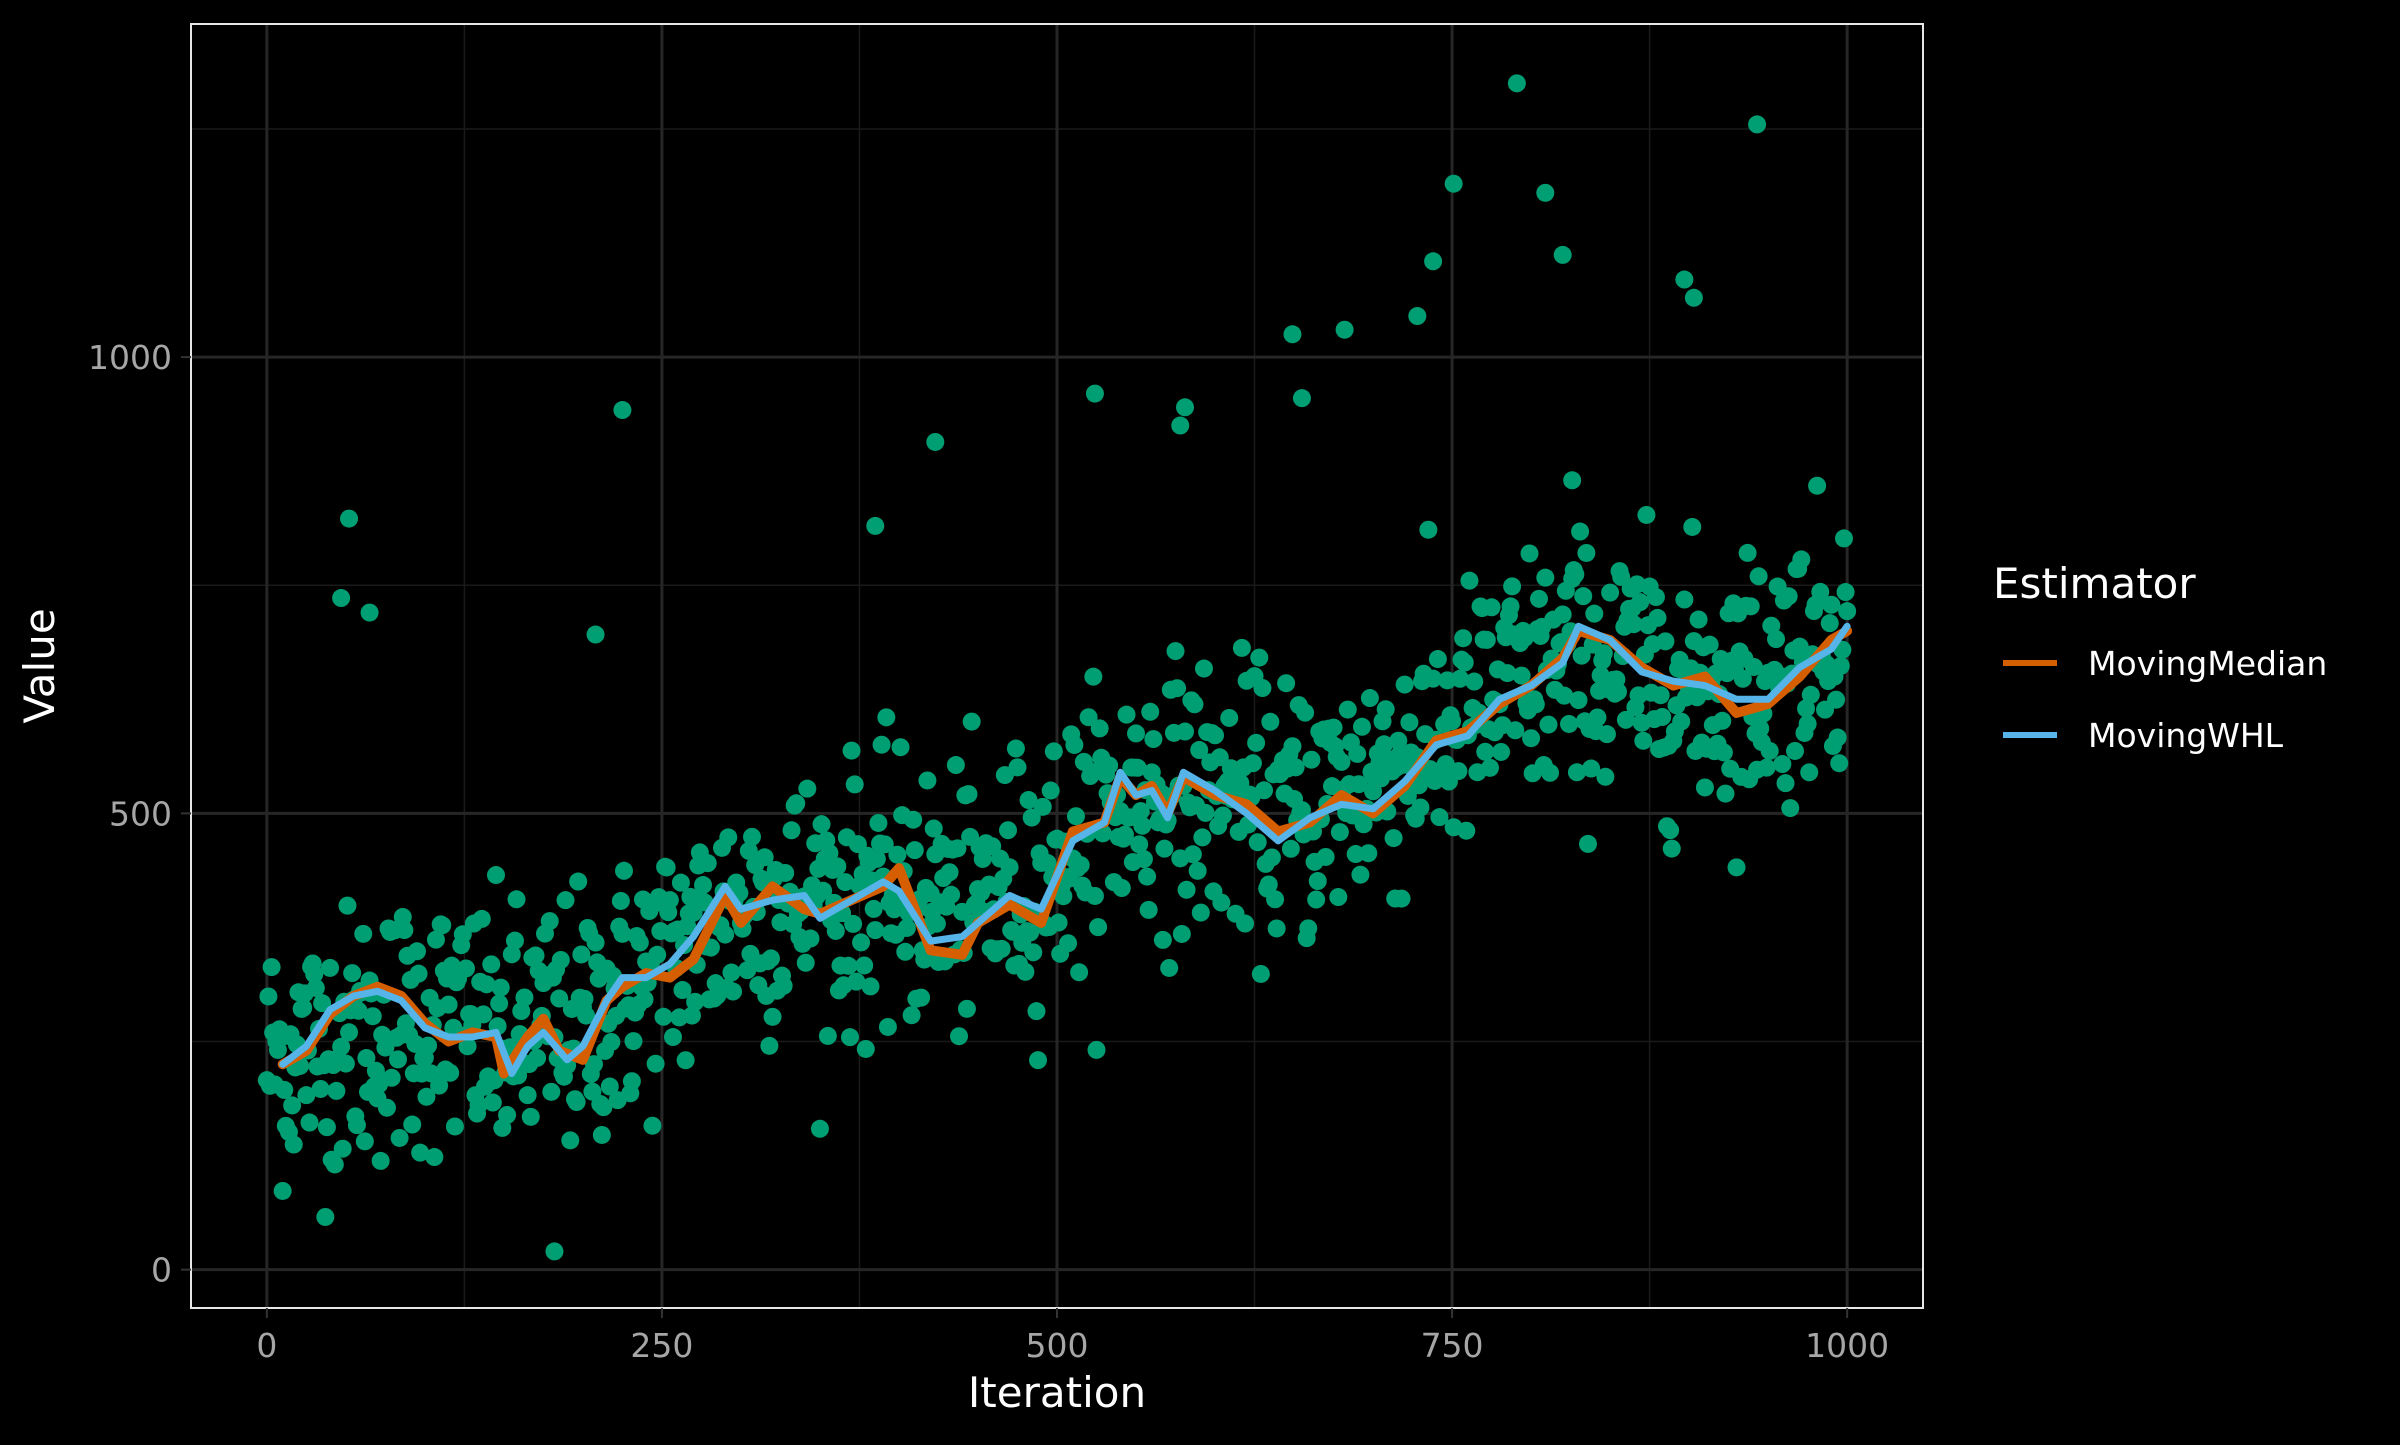 The width and height of the screenshot is (2400, 1445). Describe the element at coordinates (161, 1270) in the screenshot. I see `y-tick-label: 0` at that location.